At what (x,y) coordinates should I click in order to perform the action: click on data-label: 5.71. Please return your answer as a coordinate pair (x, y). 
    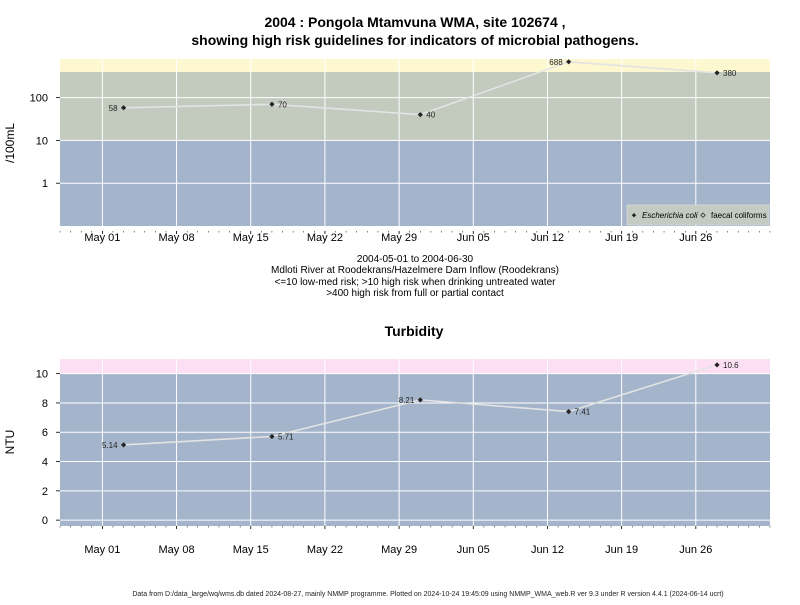
    Looking at the image, I should click on (286, 436).